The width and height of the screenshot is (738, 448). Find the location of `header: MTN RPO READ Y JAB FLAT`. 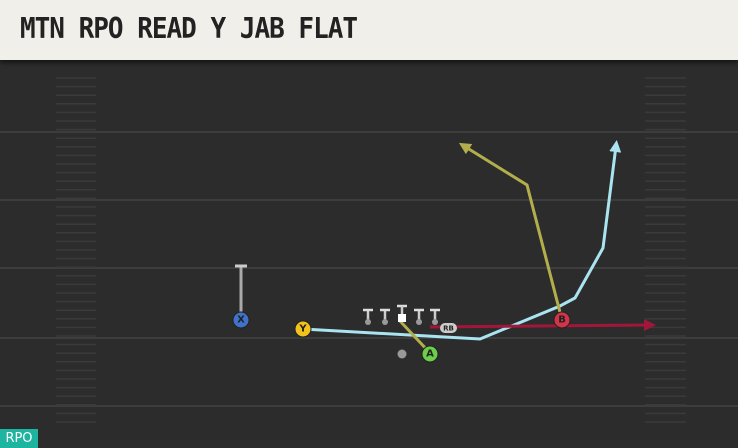

header: MTN RPO READ Y JAB FLAT is located at coordinates (369, 30).